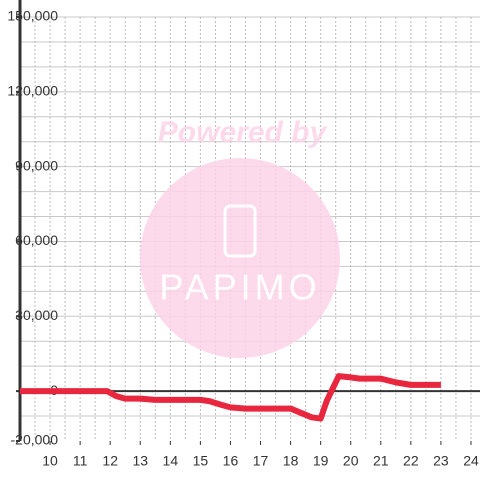  I want to click on x-tick-label: 12, so click(110, 461).